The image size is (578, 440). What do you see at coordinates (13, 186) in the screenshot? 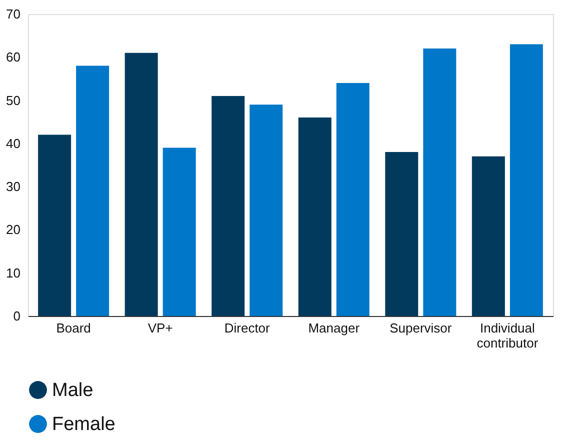
I see `y-tick-label: 30` at bounding box center [13, 186].